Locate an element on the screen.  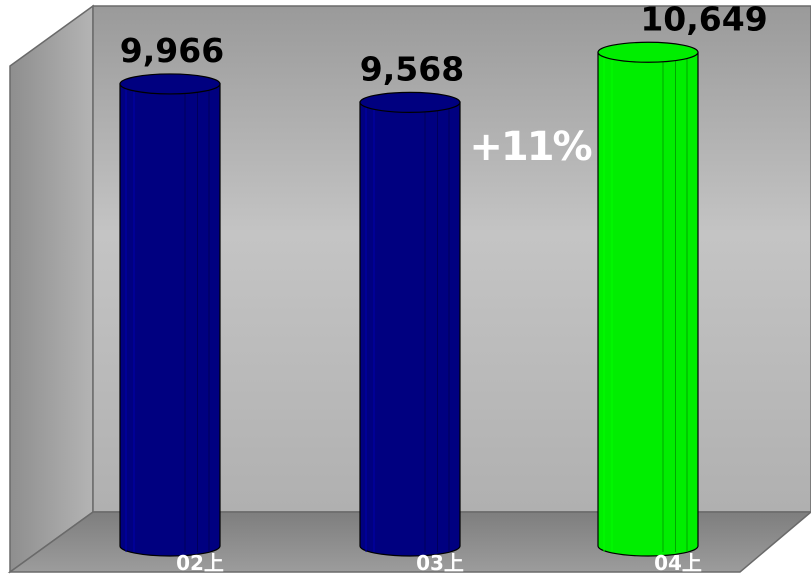
growth-annotation: +11% is located at coordinates (530, 147).